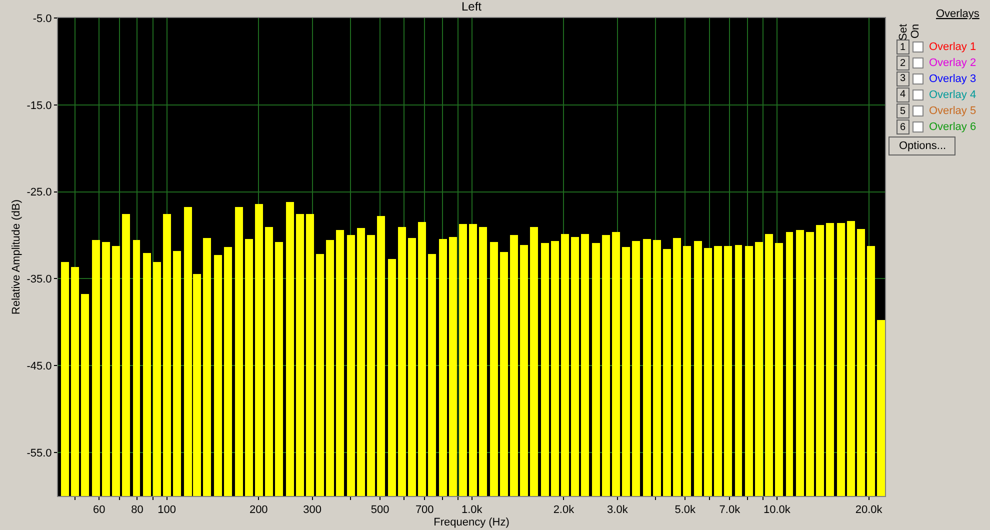 The width and height of the screenshot is (990, 530). Describe the element at coordinates (952, 79) in the screenshot. I see `text: Overlay 3` at that location.